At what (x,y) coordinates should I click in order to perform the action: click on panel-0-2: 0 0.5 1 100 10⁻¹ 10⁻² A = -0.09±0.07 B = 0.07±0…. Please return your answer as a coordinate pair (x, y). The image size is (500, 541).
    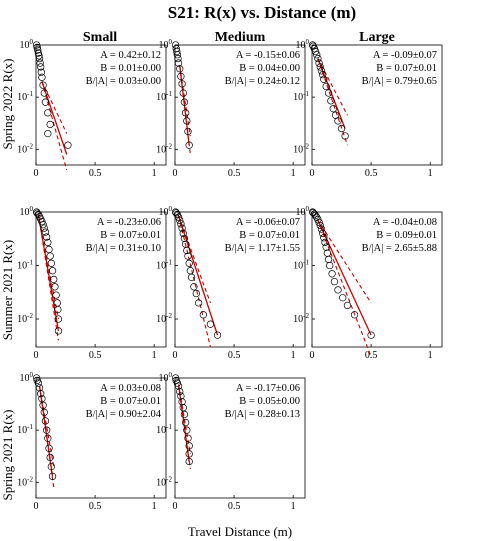
    Looking at the image, I should click on (368, 108).